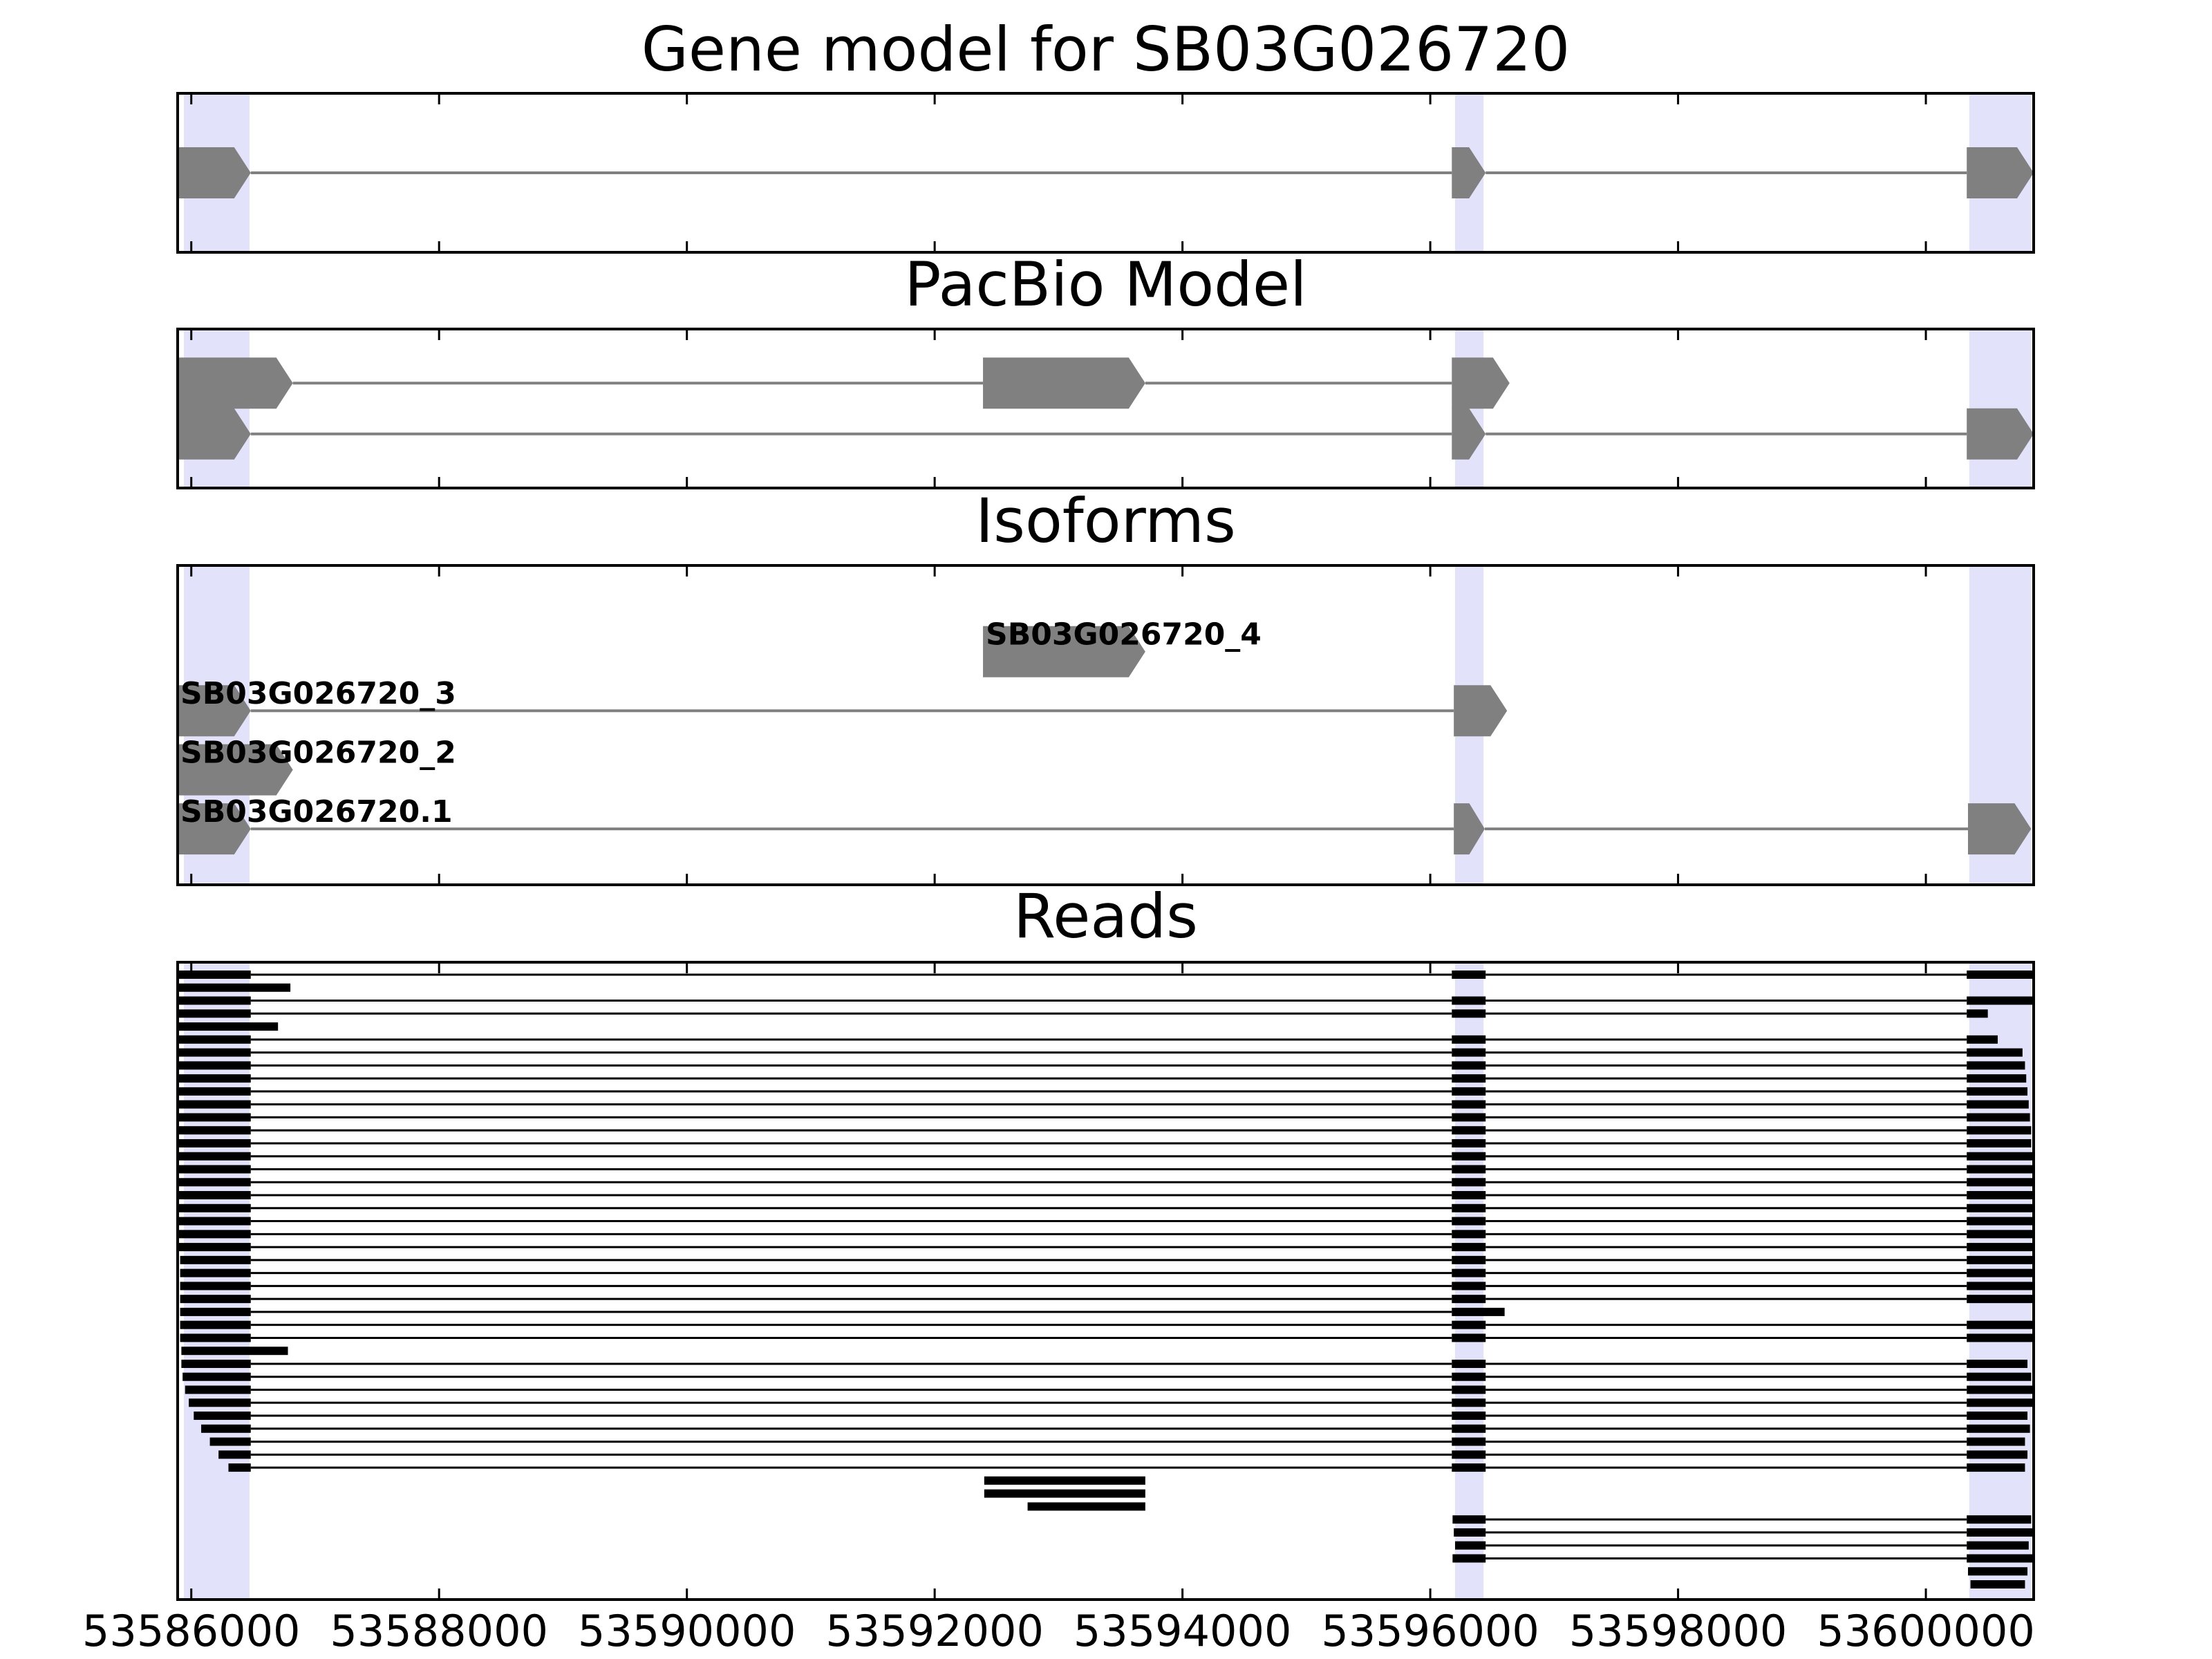  Describe the element at coordinates (1679, 1631) in the screenshot. I see `x-tick-label: 53598000` at that location.